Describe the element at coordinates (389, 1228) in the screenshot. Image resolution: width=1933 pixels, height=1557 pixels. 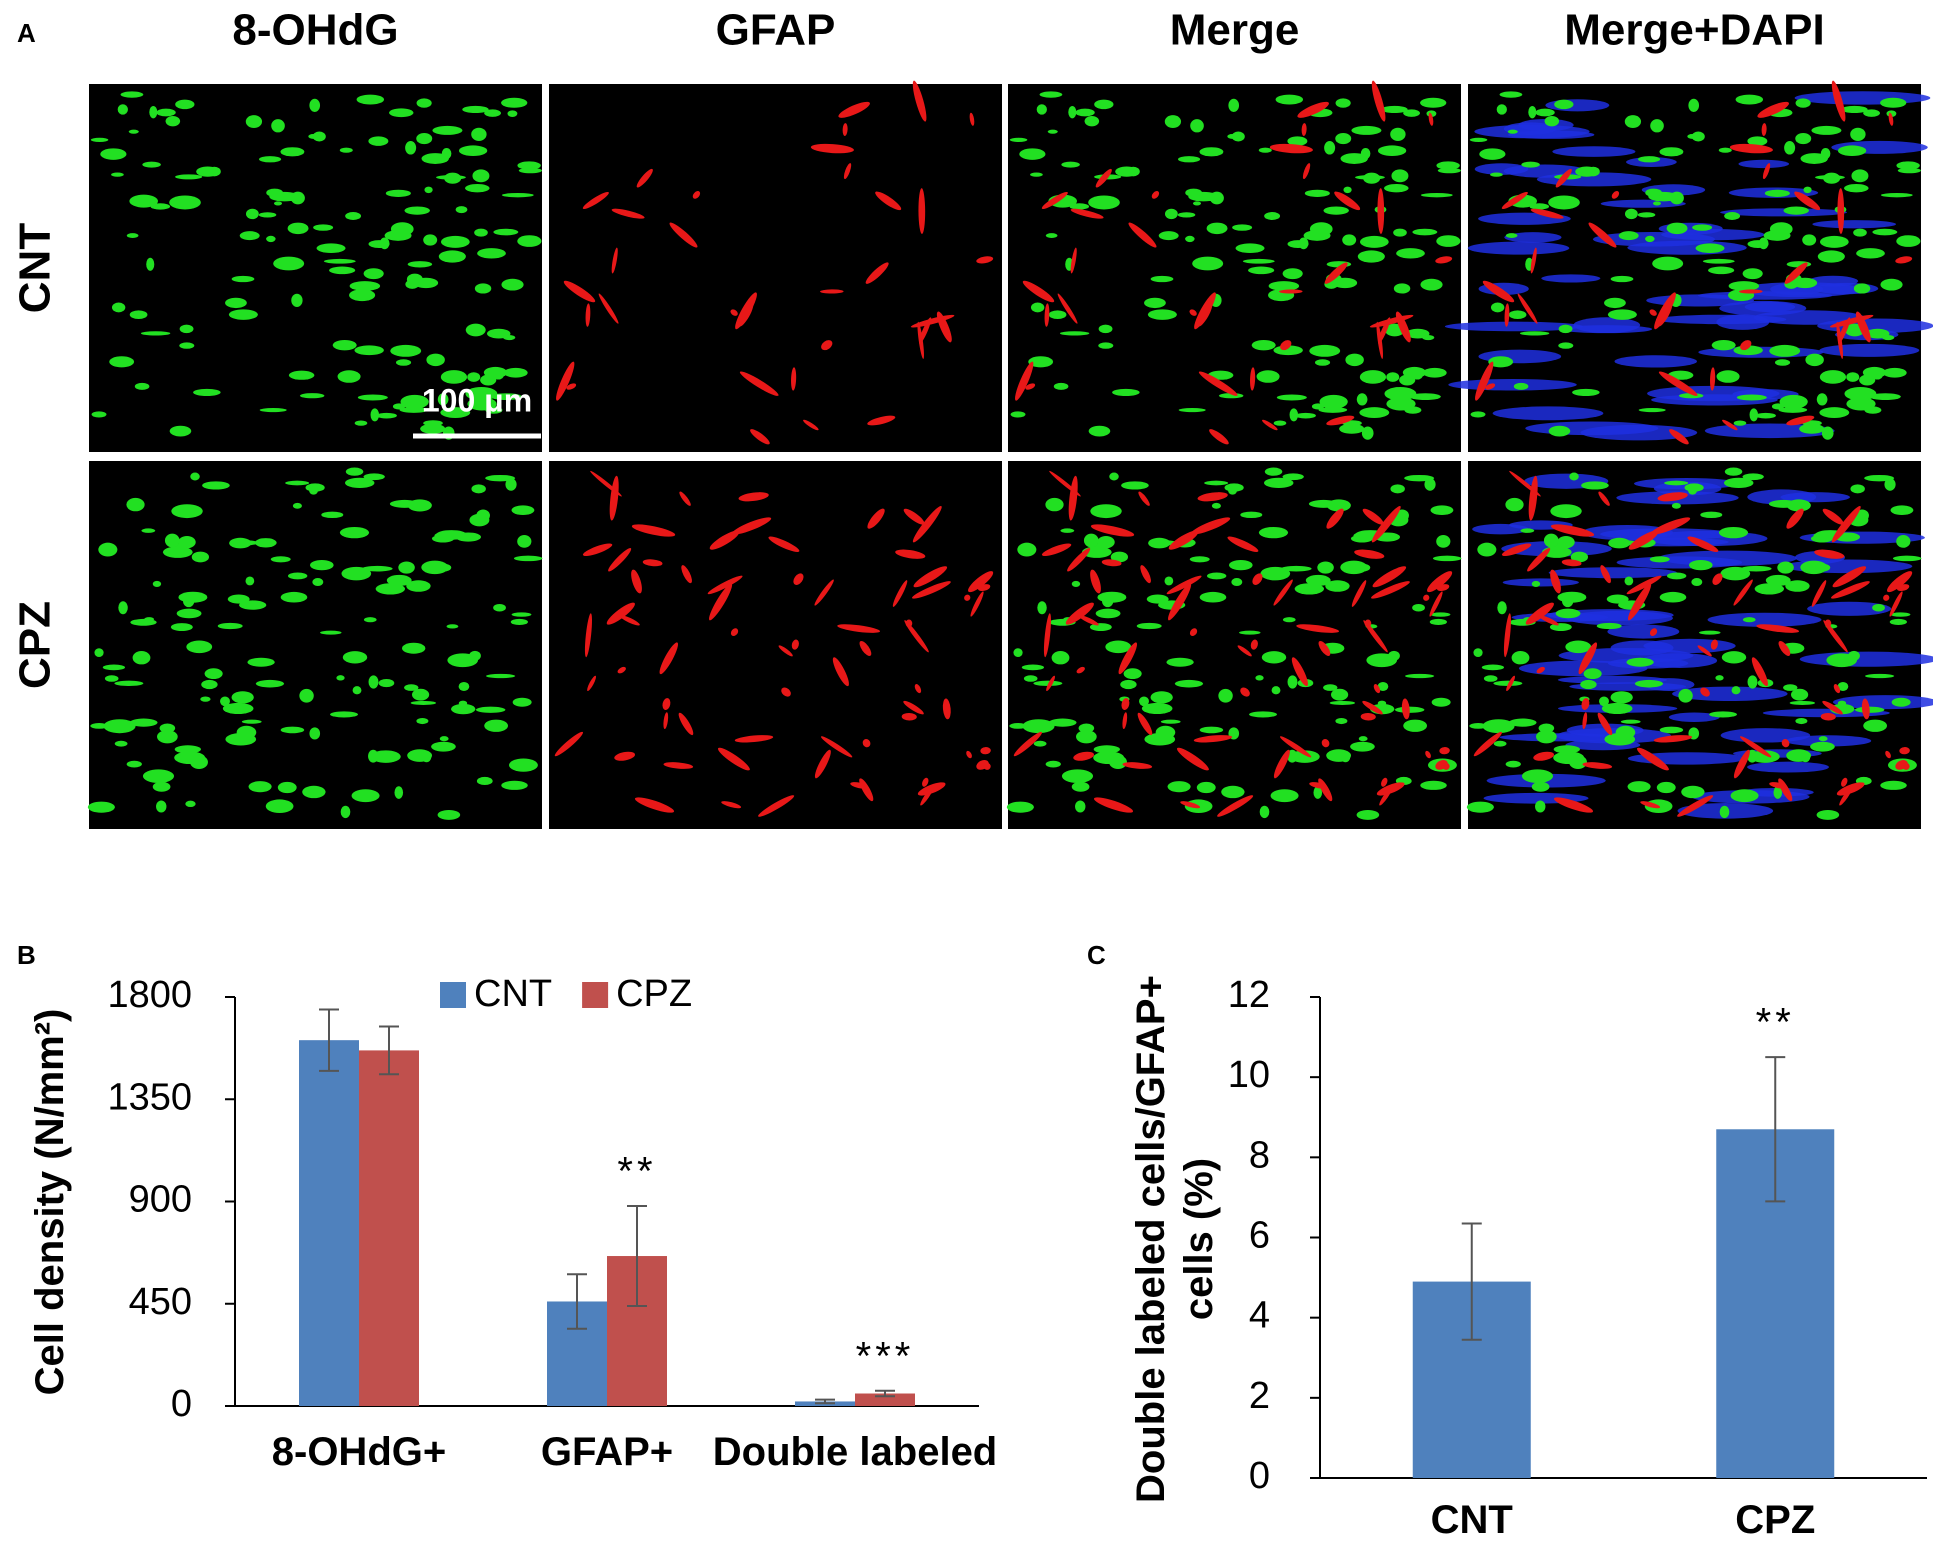
I see `bar` at that location.